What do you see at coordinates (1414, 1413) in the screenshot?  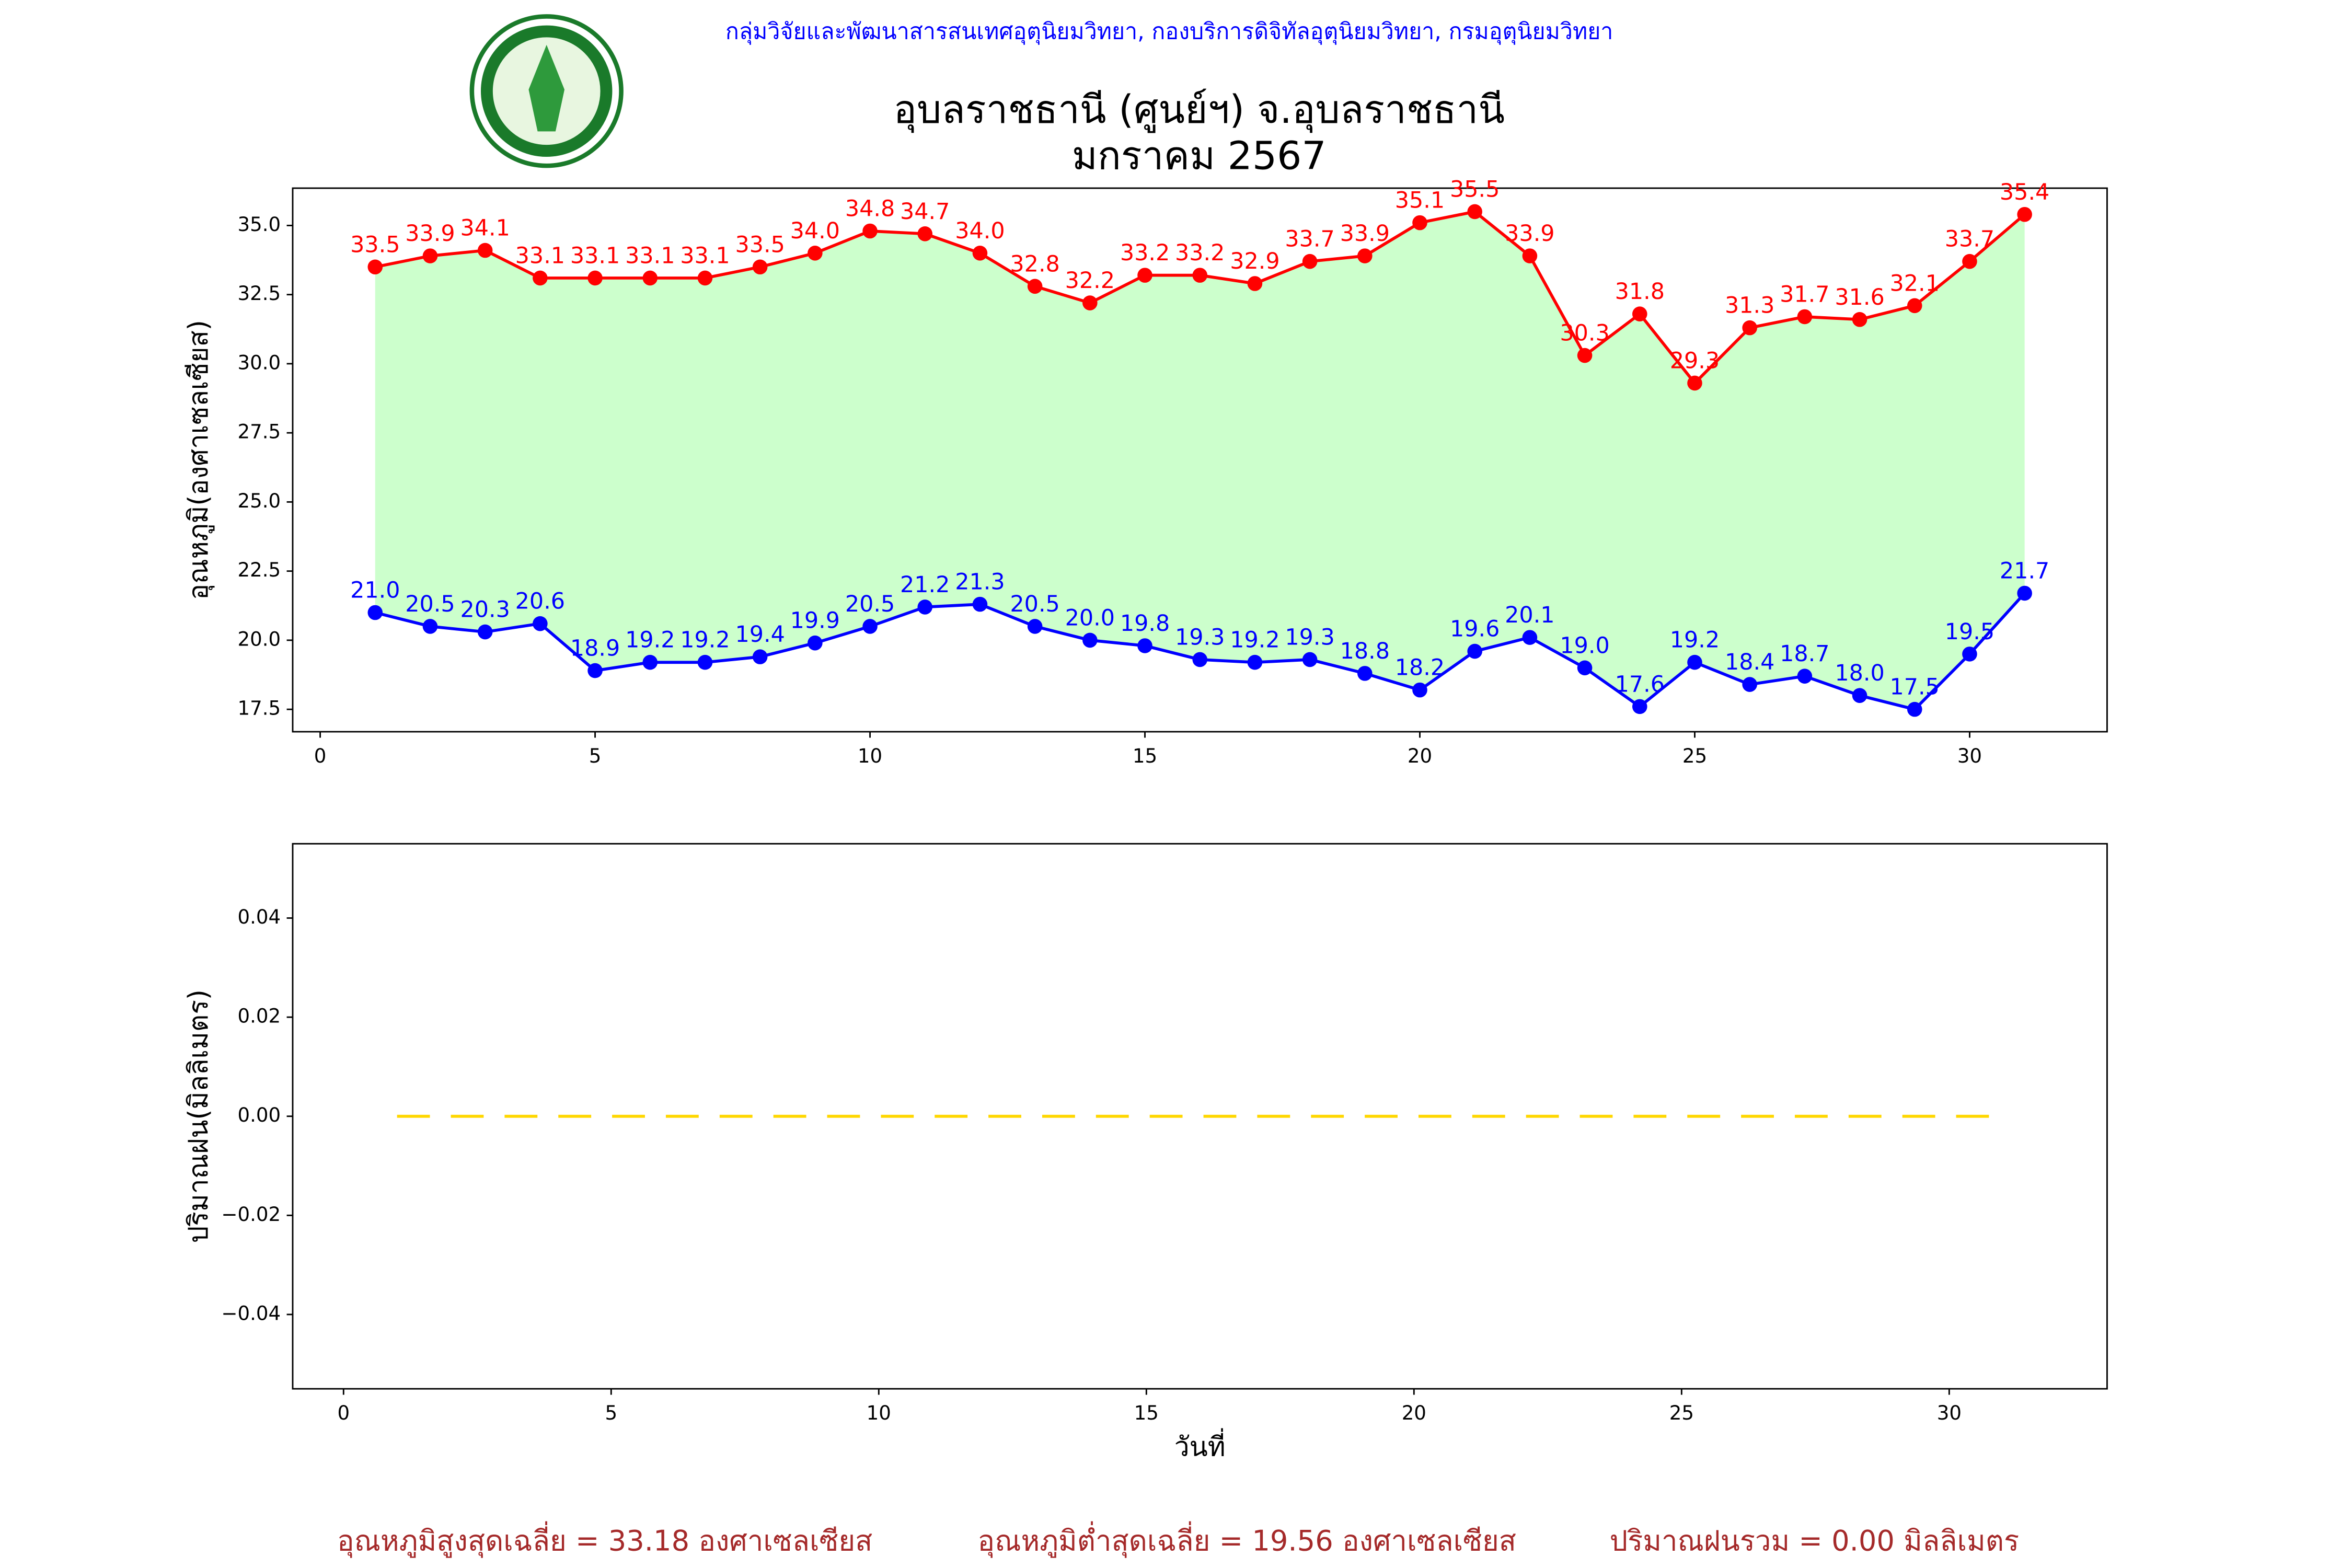 I see `x-tick-label: 20` at bounding box center [1414, 1413].